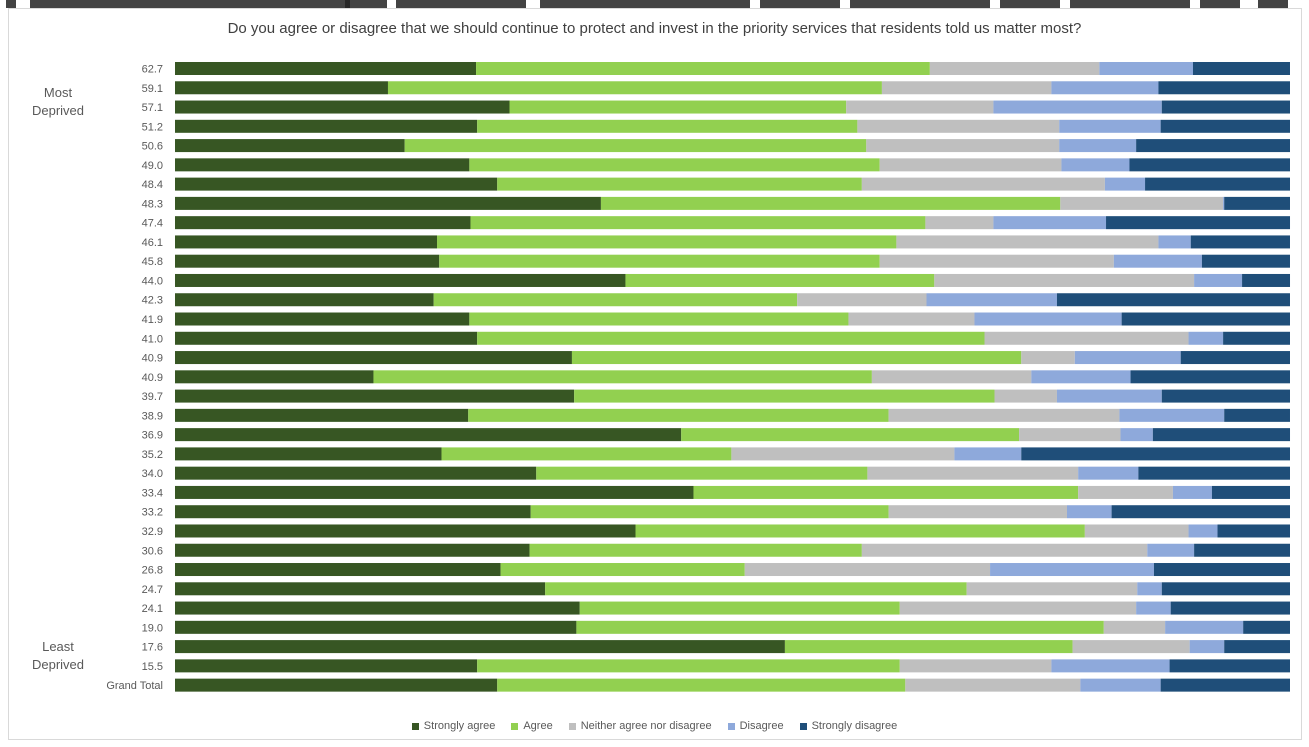 Image resolution: width=1309 pixels, height=747 pixels. I want to click on category-label: 50.6, so click(152, 147).